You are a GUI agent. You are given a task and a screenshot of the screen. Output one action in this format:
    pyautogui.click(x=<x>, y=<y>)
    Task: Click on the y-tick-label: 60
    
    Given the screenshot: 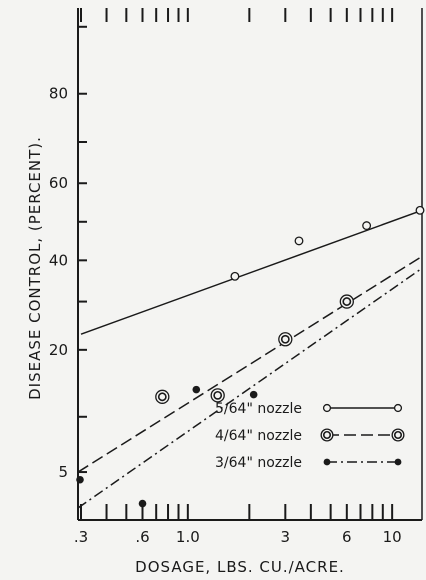 What is the action you would take?
    pyautogui.click(x=58, y=183)
    